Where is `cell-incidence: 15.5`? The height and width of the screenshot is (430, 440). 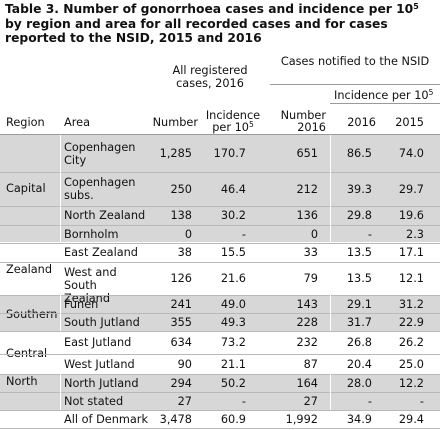
cell-incidence: 15.5 is located at coordinates (233, 252).